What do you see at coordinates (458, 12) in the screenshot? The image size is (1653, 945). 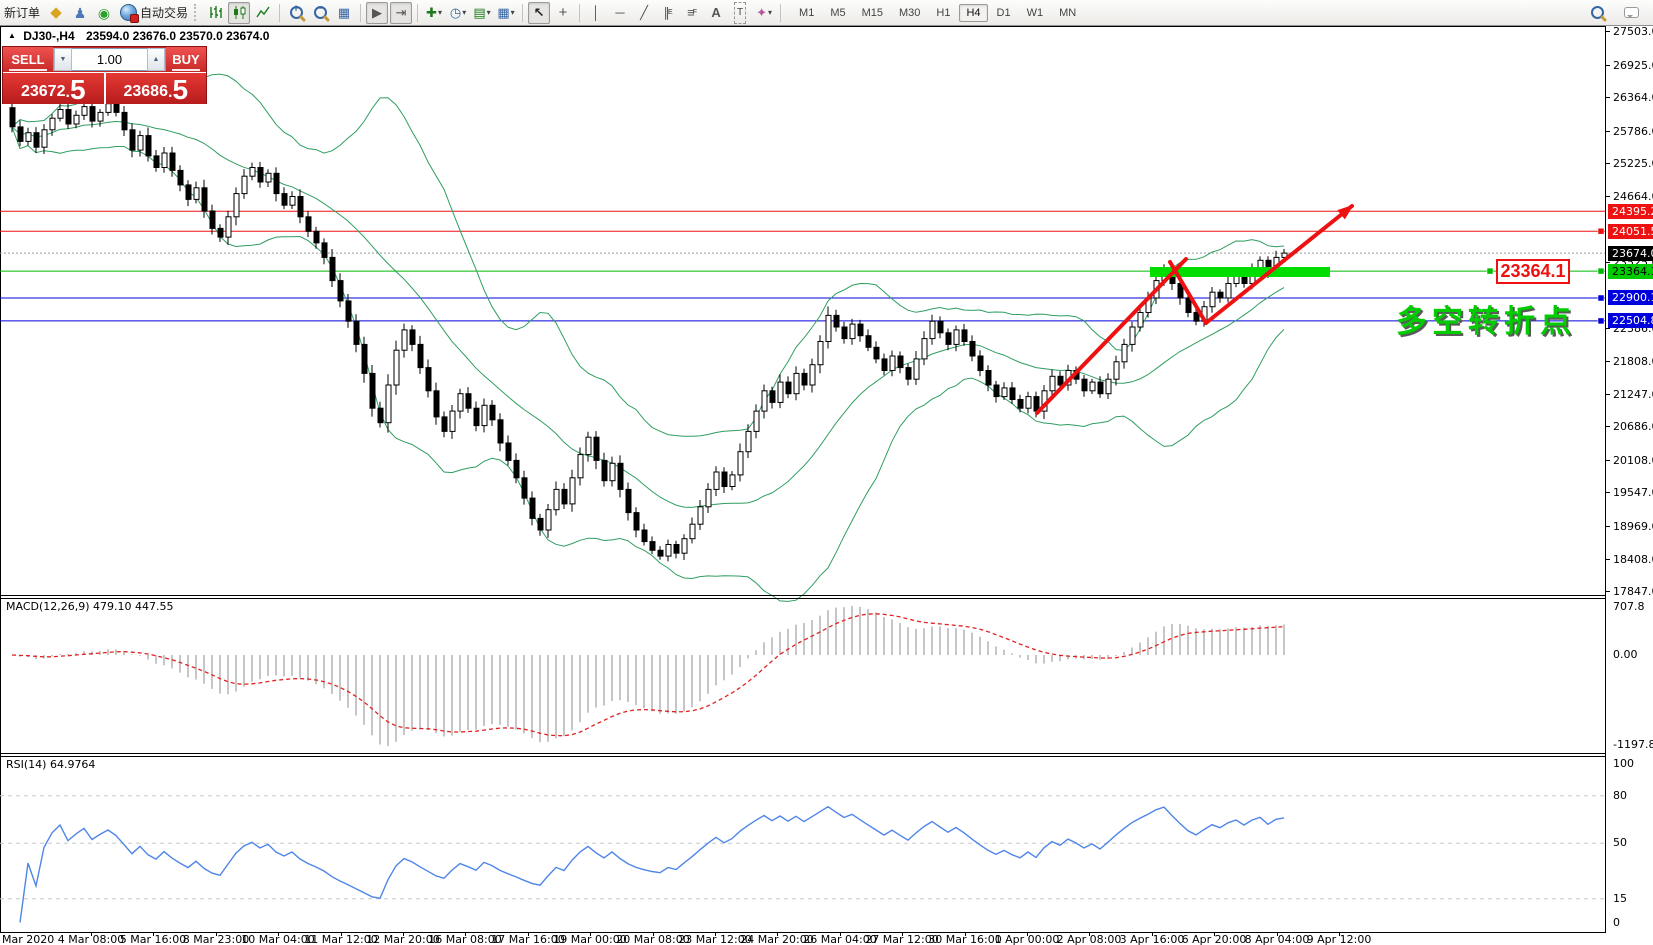 I see `periods-icon: ◷ ▾` at bounding box center [458, 12].